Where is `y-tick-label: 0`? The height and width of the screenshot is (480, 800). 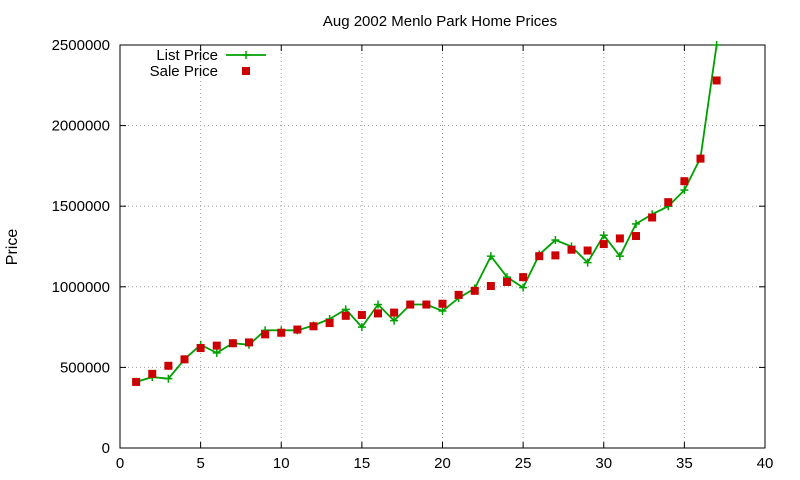 y-tick-label: 0 is located at coordinates (106, 448).